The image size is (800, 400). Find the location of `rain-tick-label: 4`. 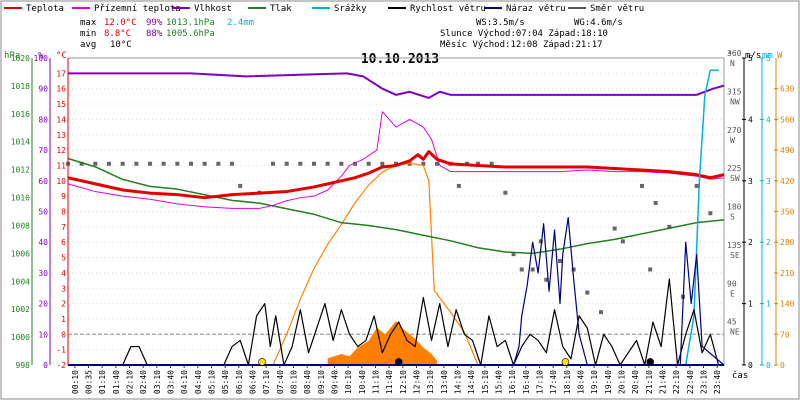

rain-tick-label: 4 is located at coordinates (768, 119).